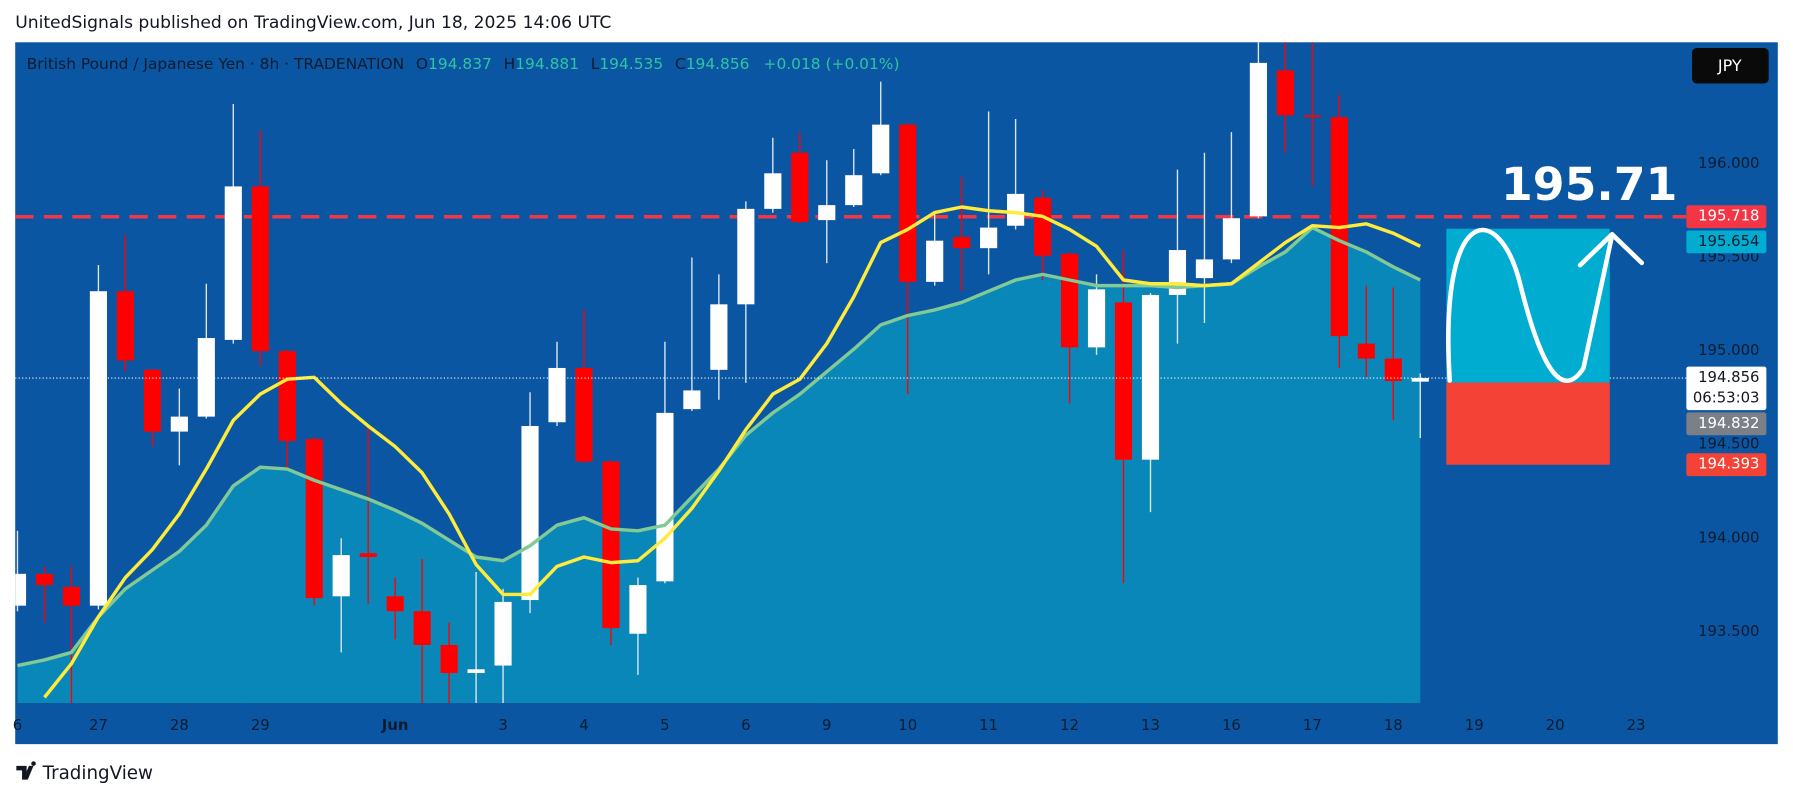 Image resolution: width=1793 pixels, height=799 pixels. I want to click on x-tick-label: 17, so click(1312, 725).